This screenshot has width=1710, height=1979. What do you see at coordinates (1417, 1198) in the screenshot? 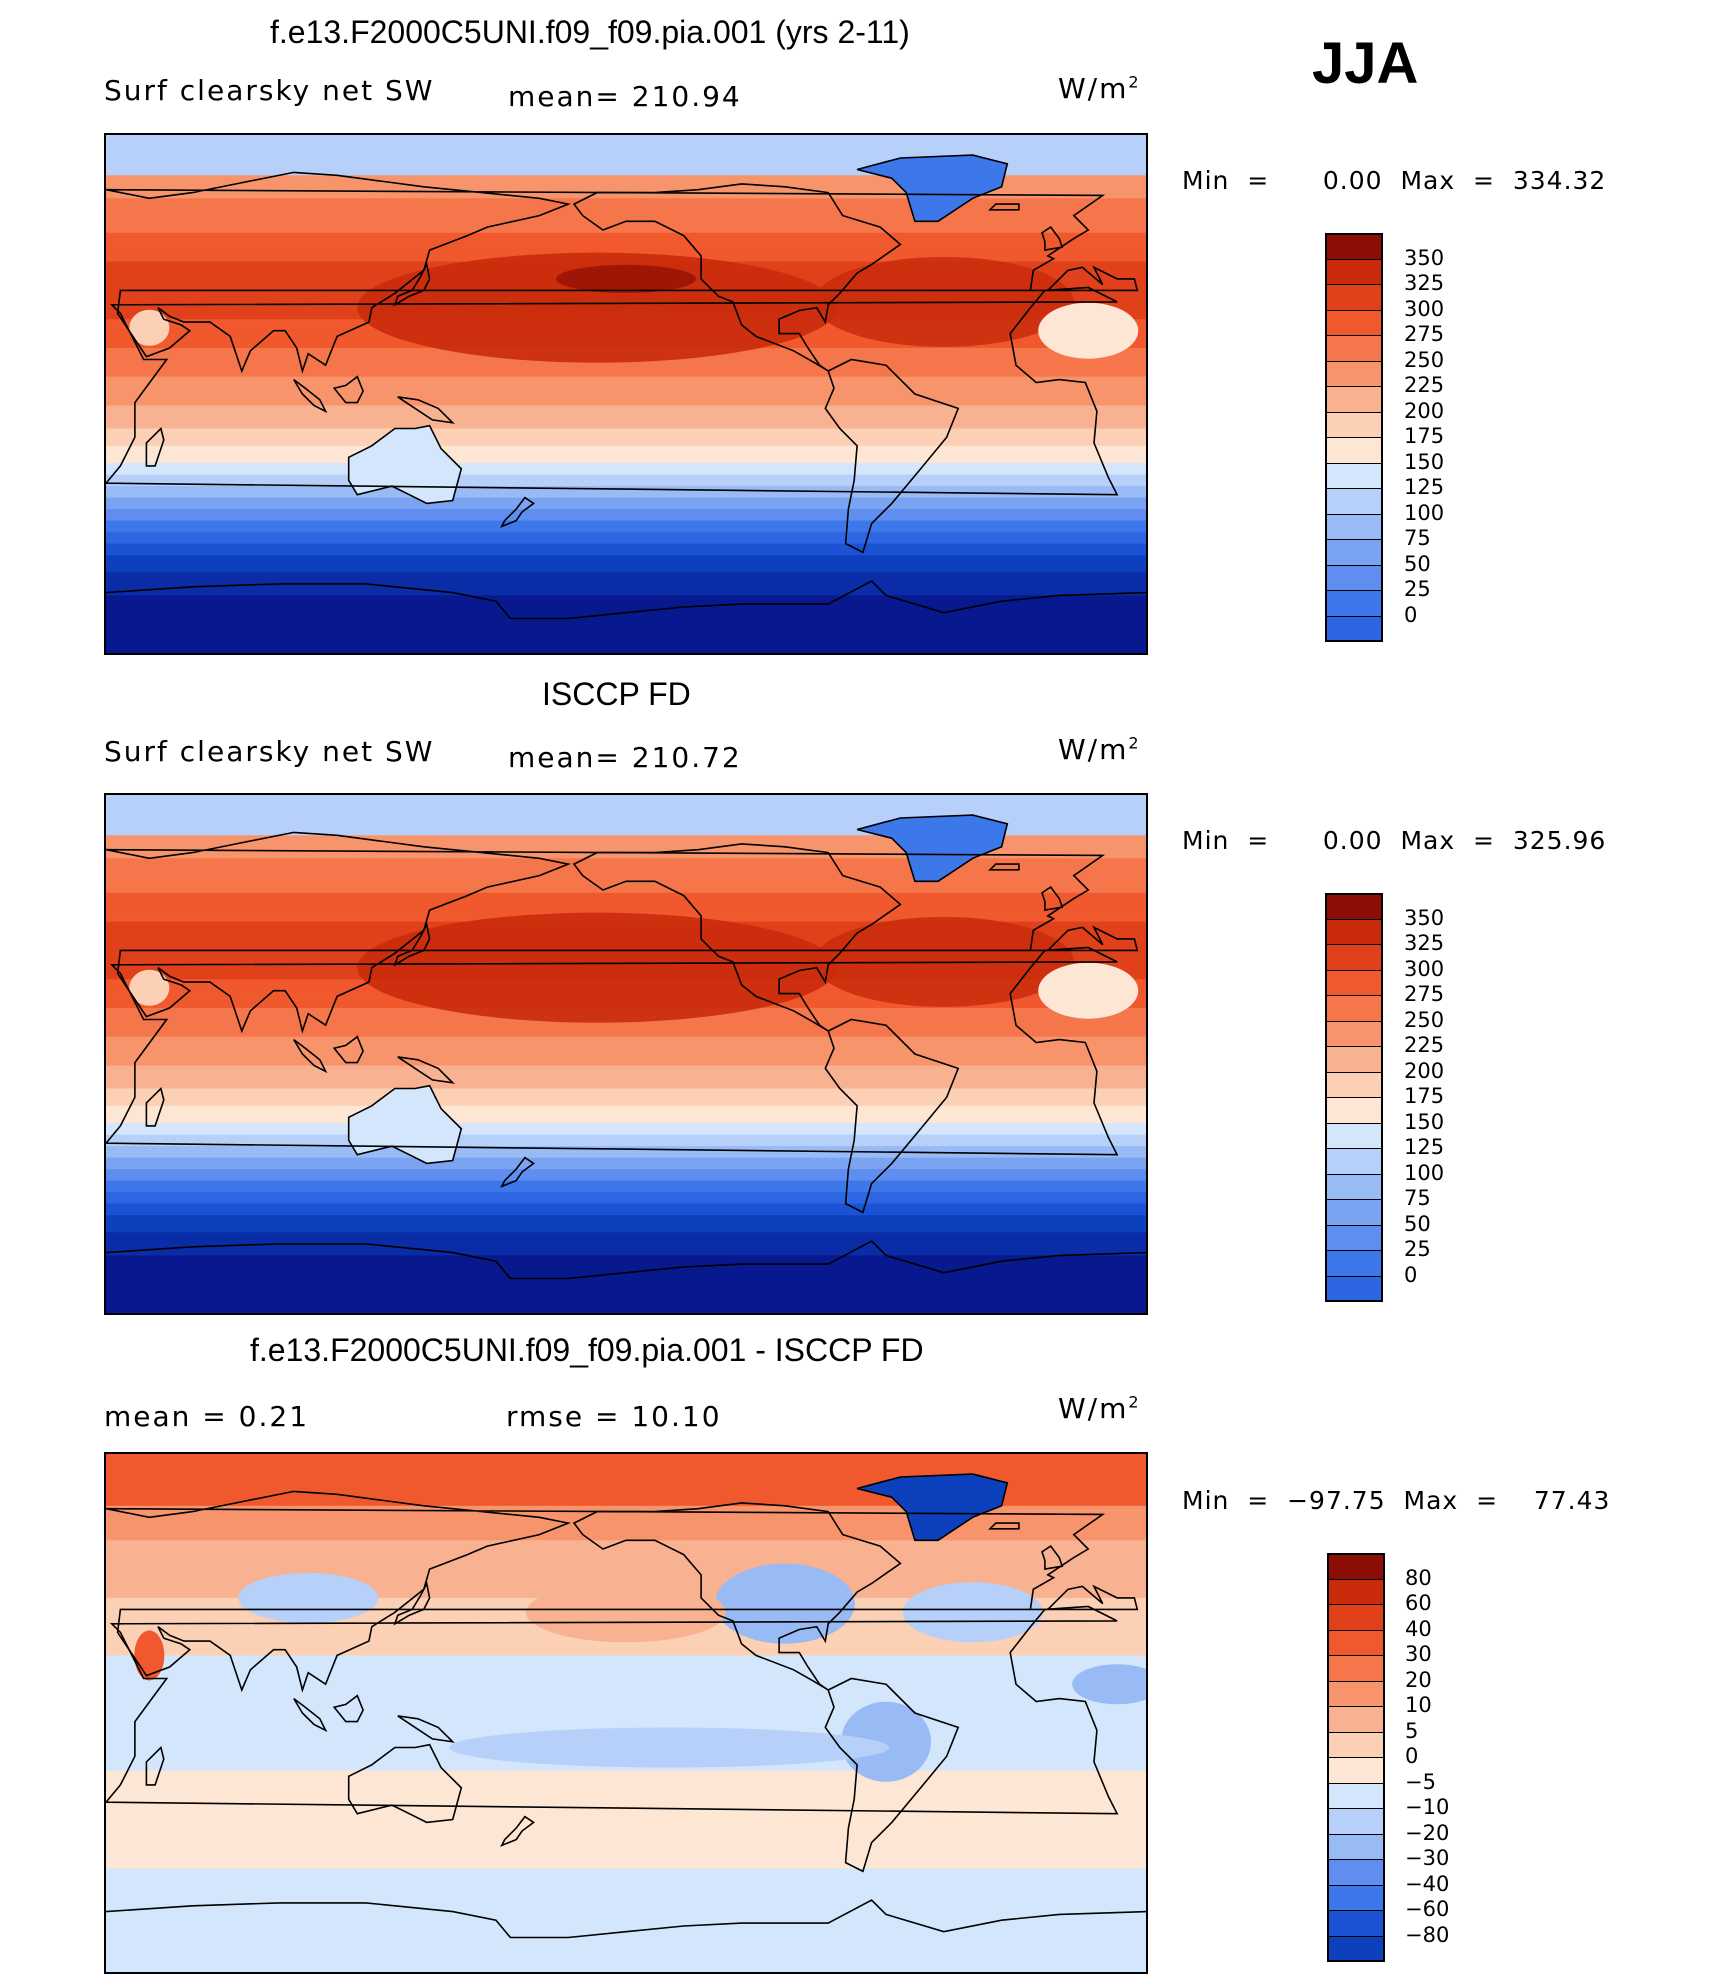
I see `colorbar-label: 75` at bounding box center [1417, 1198].